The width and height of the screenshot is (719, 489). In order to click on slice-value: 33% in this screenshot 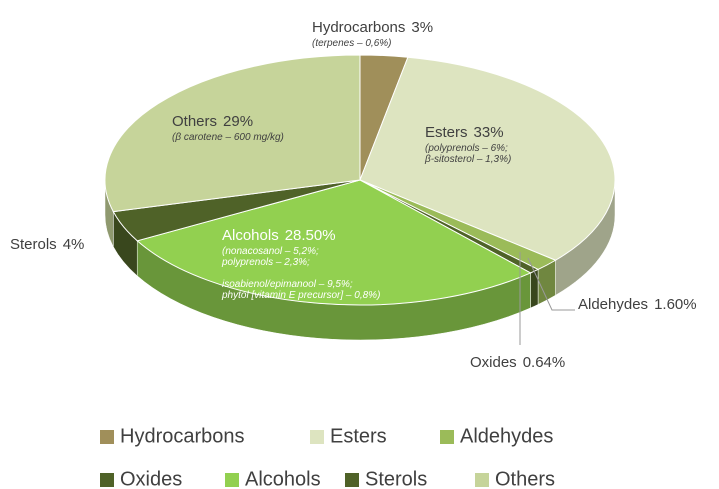, I will do `click(489, 132)`.